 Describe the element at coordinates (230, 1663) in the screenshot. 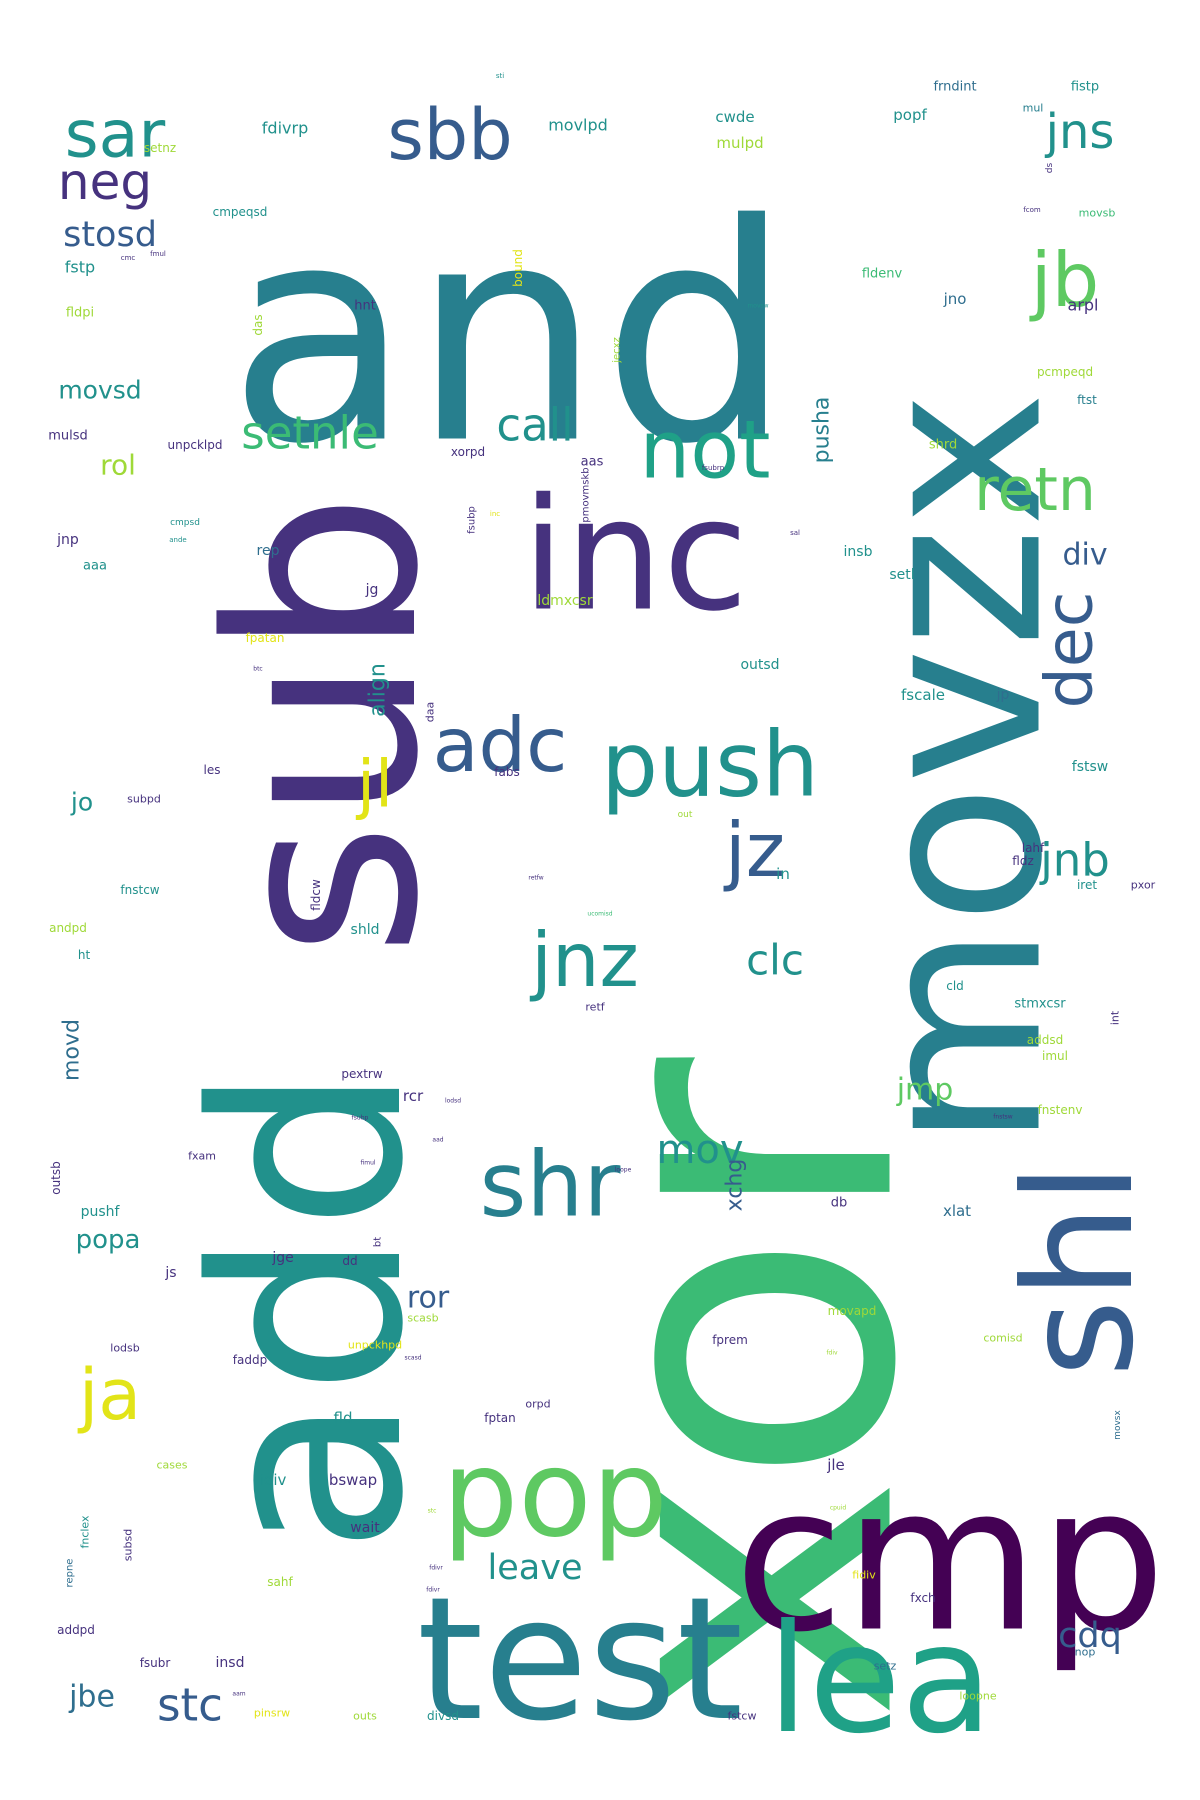

I see `word-insd: insd` at that location.